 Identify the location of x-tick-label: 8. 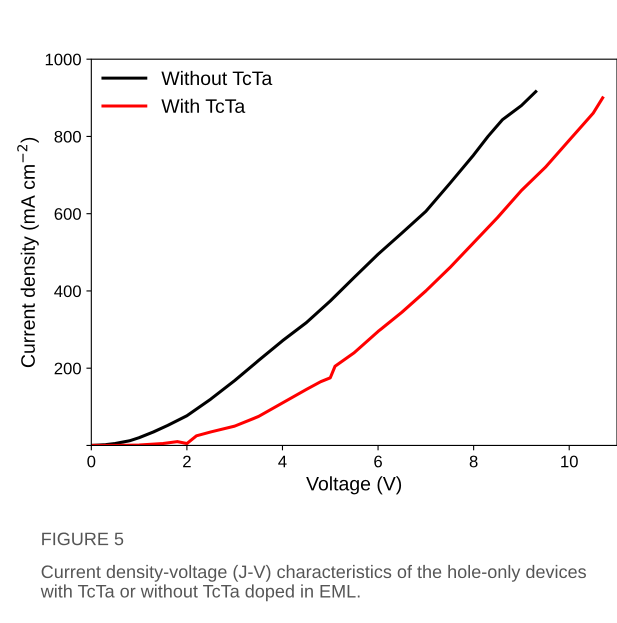
(474, 462).